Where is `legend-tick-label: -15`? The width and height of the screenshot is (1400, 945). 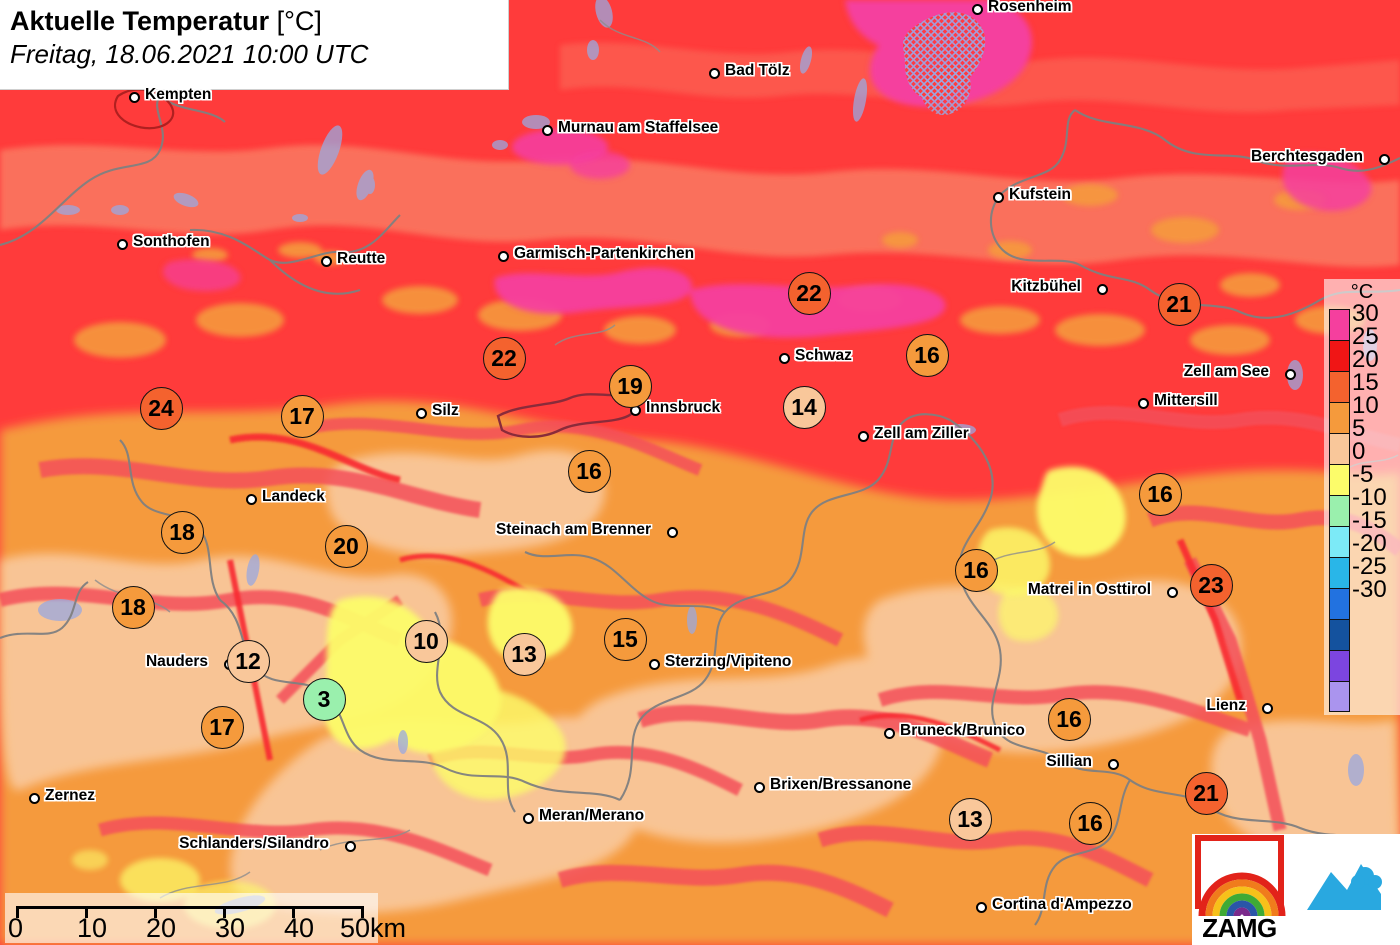
legend-tick-label: -15 is located at coordinates (1369, 520).